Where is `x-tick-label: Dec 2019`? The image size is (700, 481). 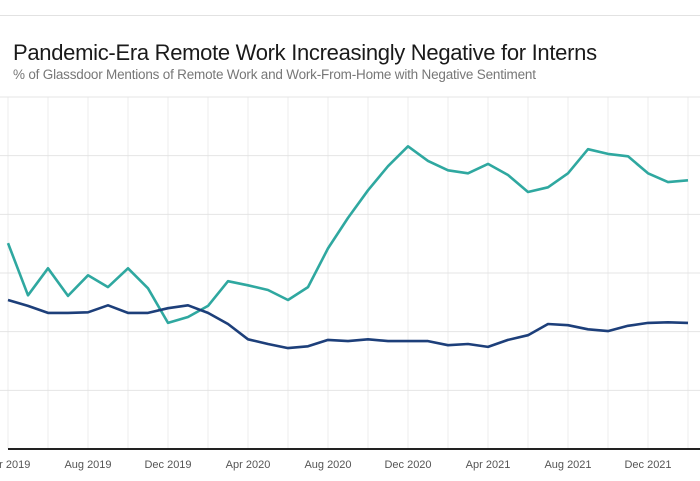
x-tick-label: Dec 2019 is located at coordinates (167, 465).